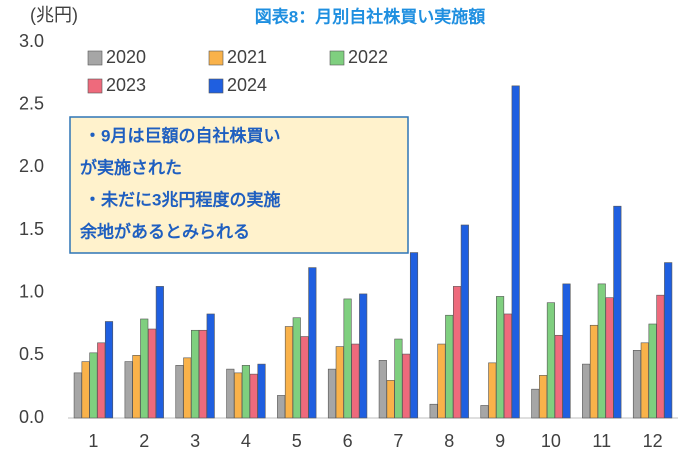 This screenshot has height=456, width=678. I want to click on annotation-line: ・未だに3兆円程度の実施, so click(182, 199).